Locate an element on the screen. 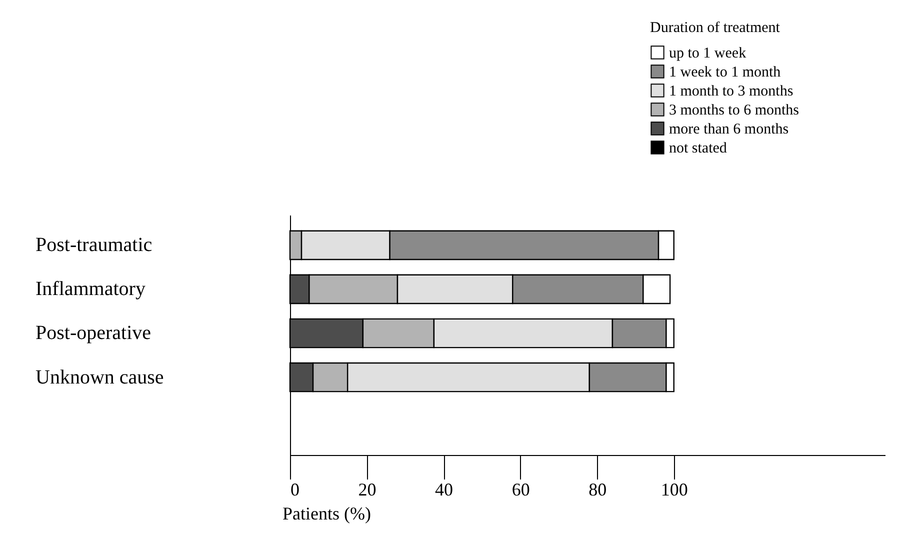 This screenshot has height=537, width=904. x-tick-label: 60 is located at coordinates (521, 490).